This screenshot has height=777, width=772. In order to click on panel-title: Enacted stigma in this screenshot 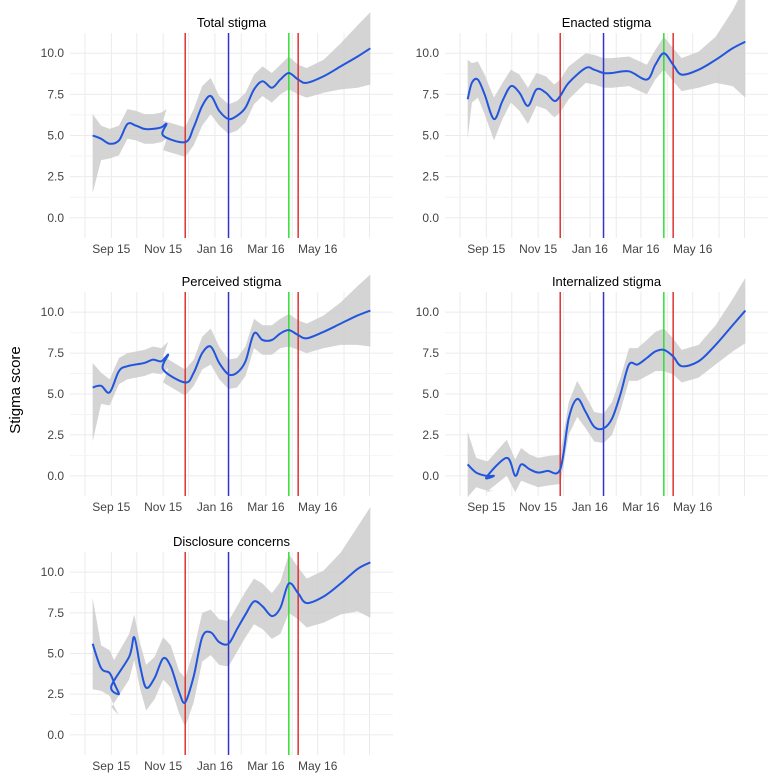, I will do `click(607, 22)`.